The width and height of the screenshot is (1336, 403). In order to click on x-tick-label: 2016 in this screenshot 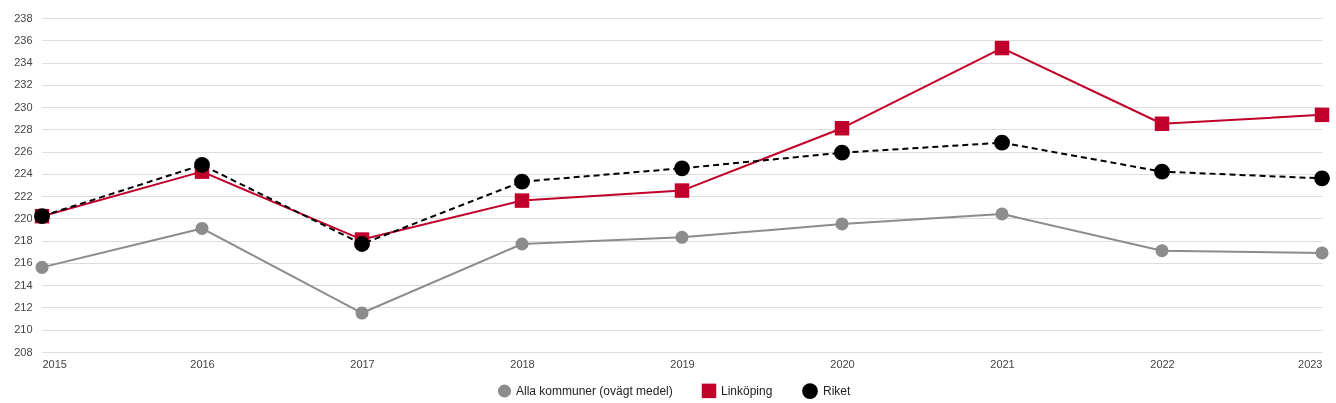, I will do `click(202, 363)`.